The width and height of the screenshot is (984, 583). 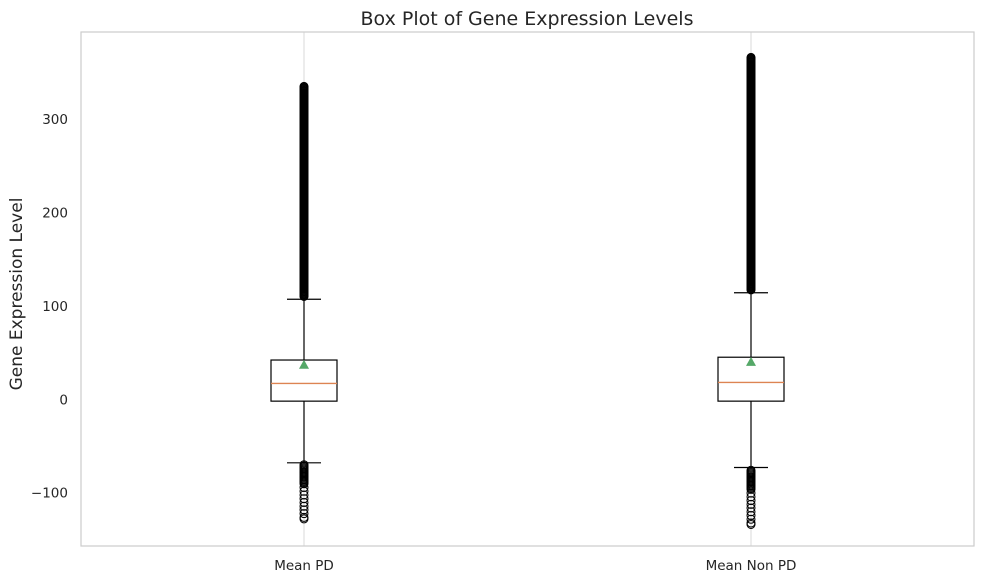 What do you see at coordinates (63, 400) in the screenshot?
I see `y-tick-label: 0` at bounding box center [63, 400].